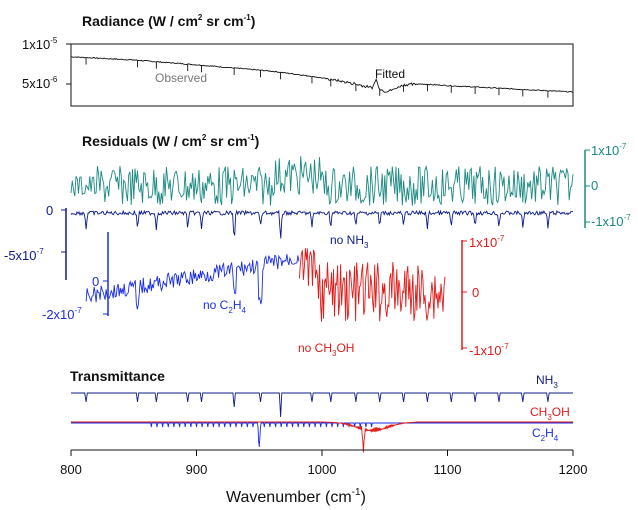  I want to click on transmittance-title: Transmittance, so click(117, 376).